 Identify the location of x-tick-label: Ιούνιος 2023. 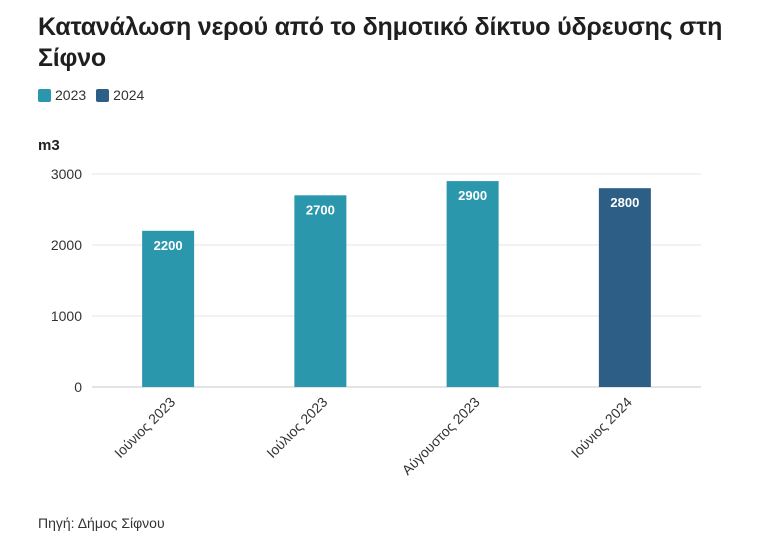
(144, 427).